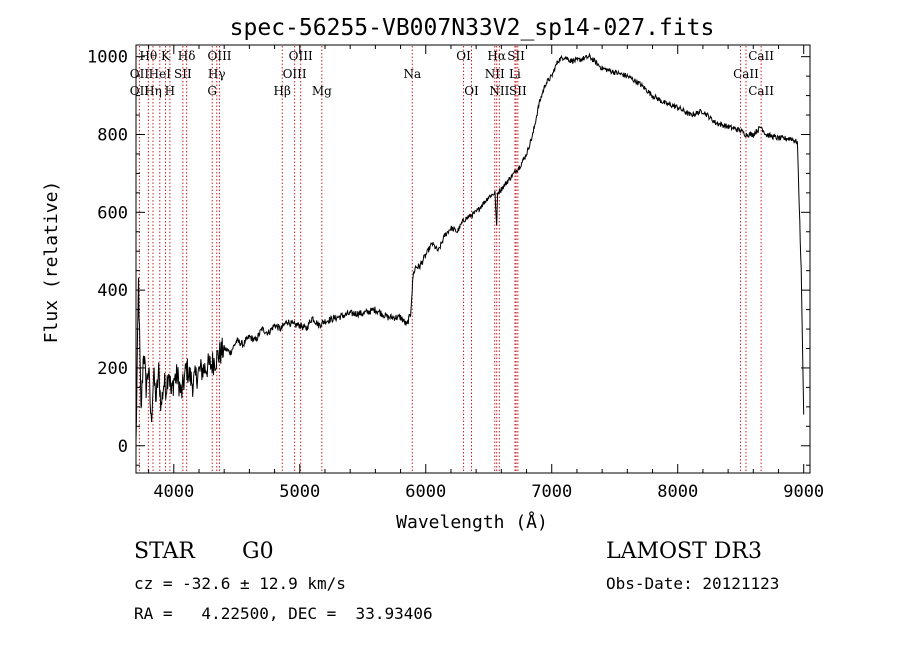  I want to click on spectral-line-label: Hβ, so click(282, 91).